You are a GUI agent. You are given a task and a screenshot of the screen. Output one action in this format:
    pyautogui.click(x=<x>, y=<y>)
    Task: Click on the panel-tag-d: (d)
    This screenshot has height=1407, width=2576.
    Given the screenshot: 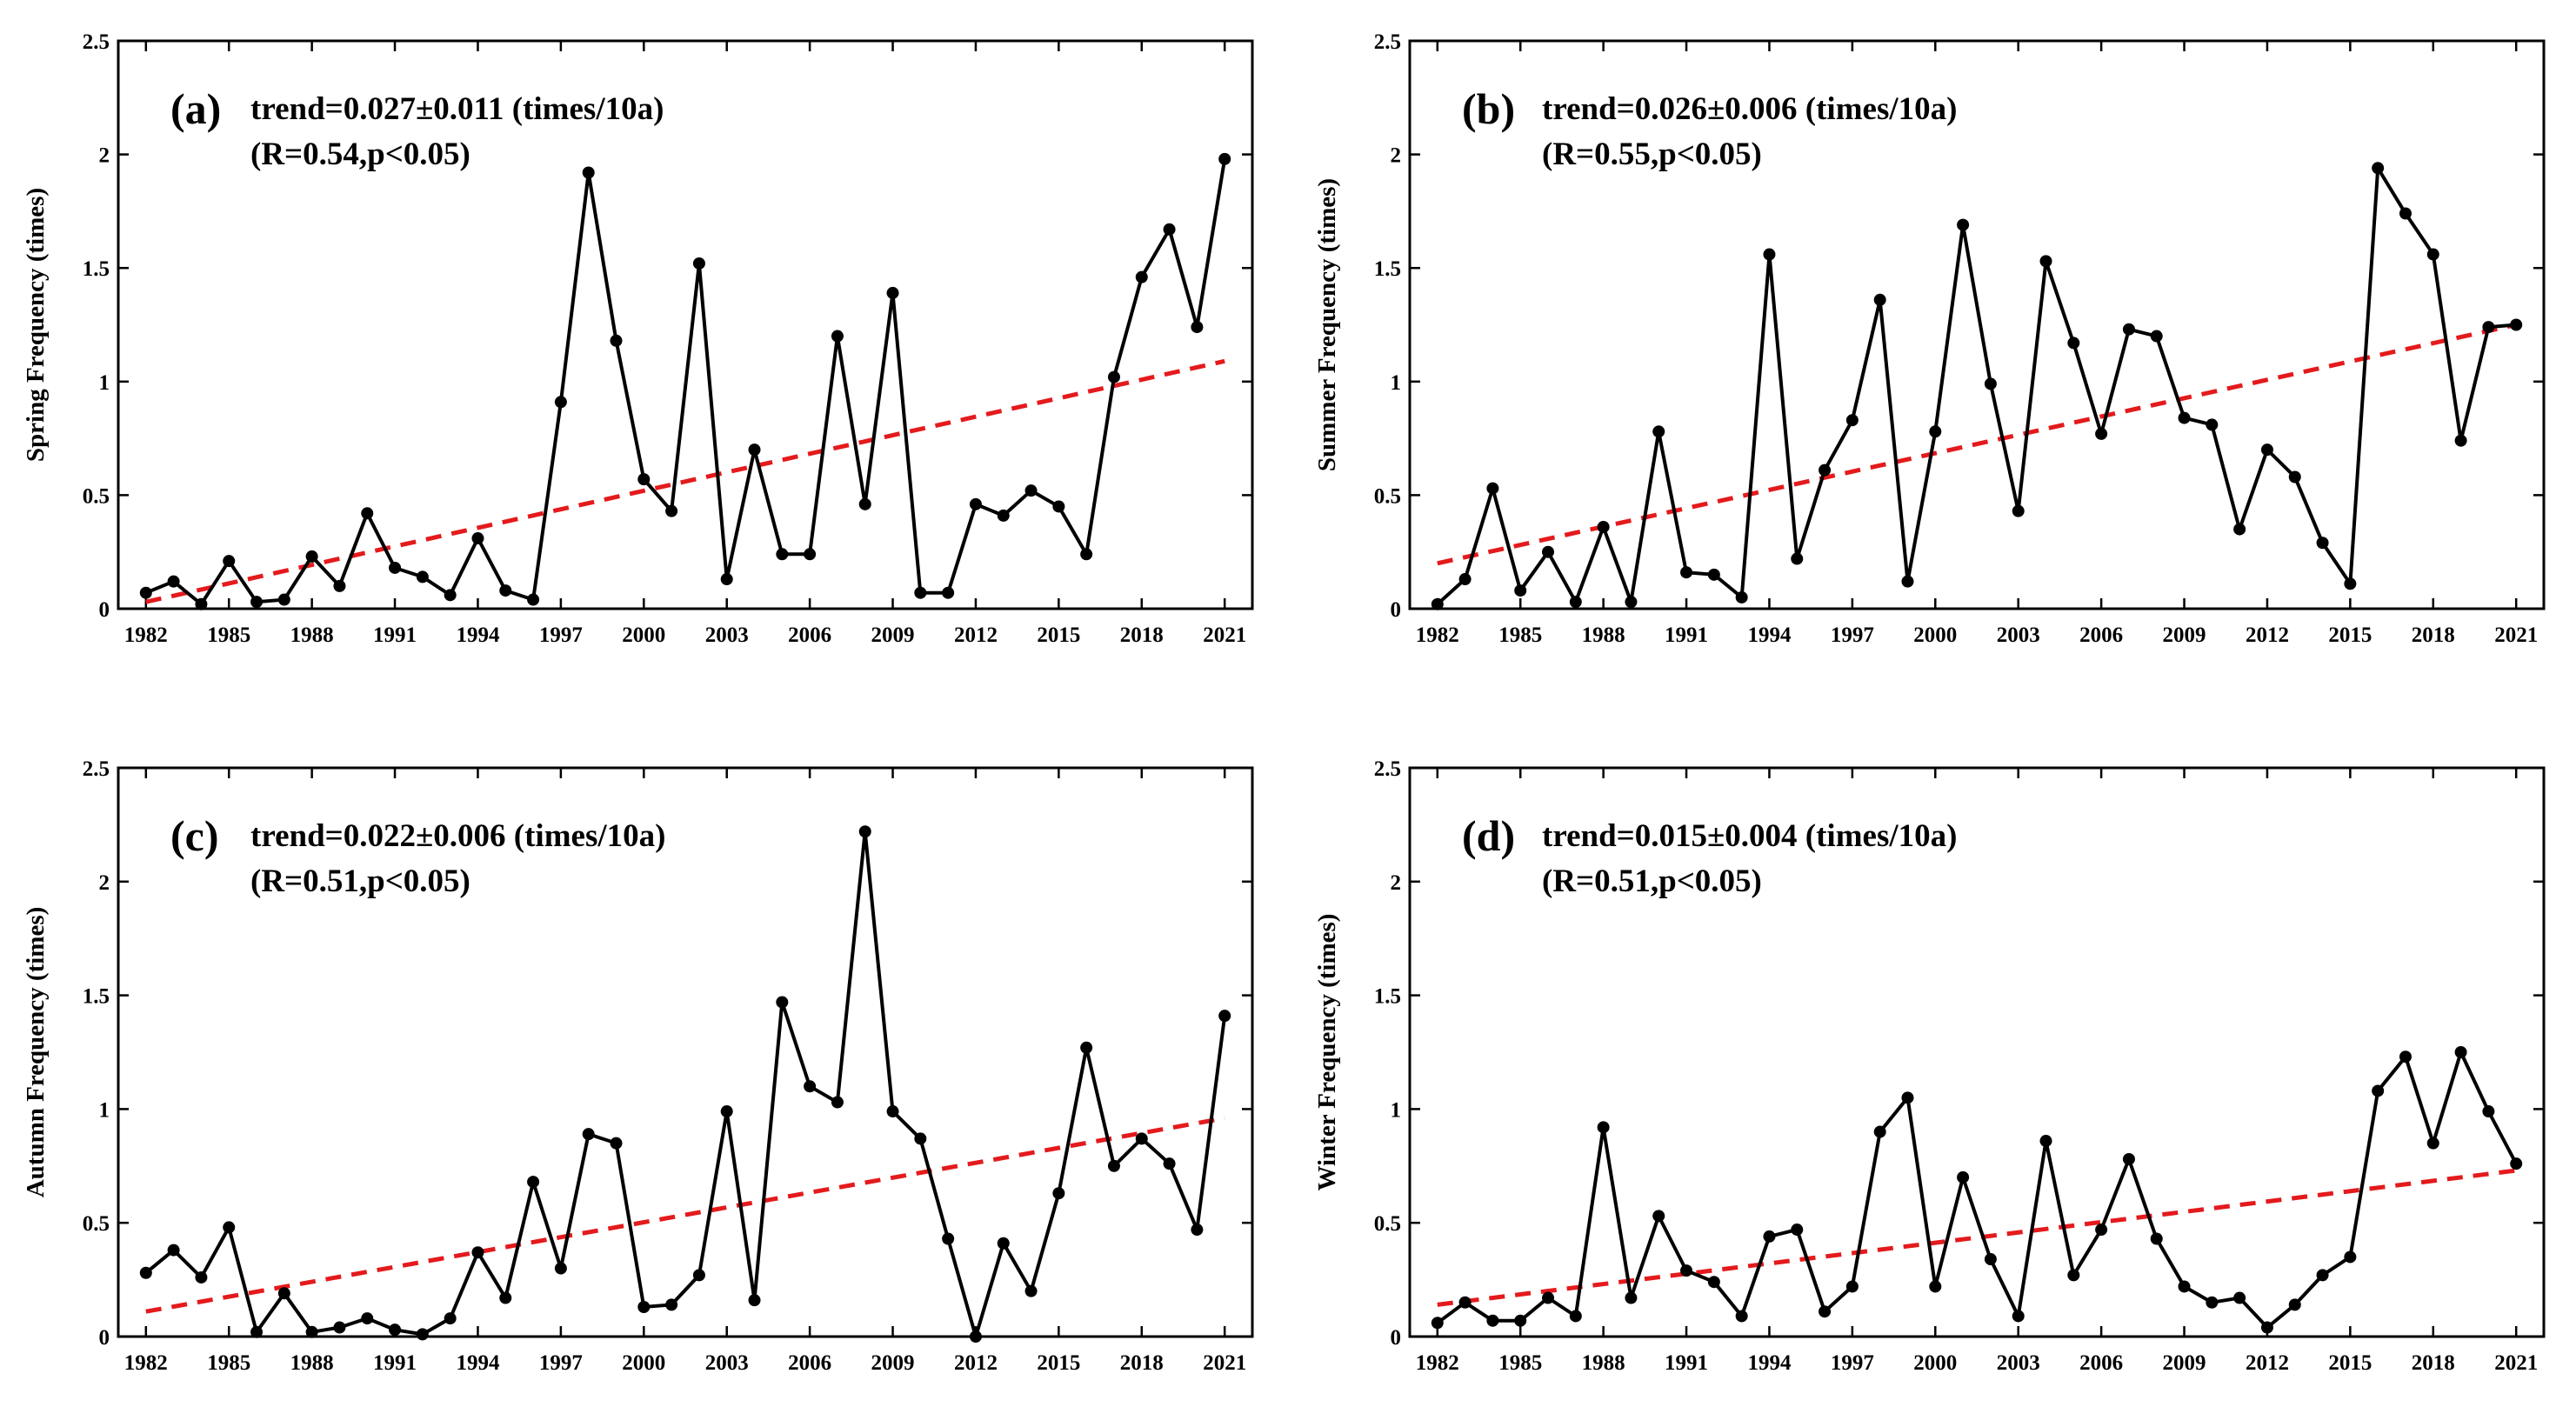 What is the action you would take?
    pyautogui.click(x=1488, y=835)
    